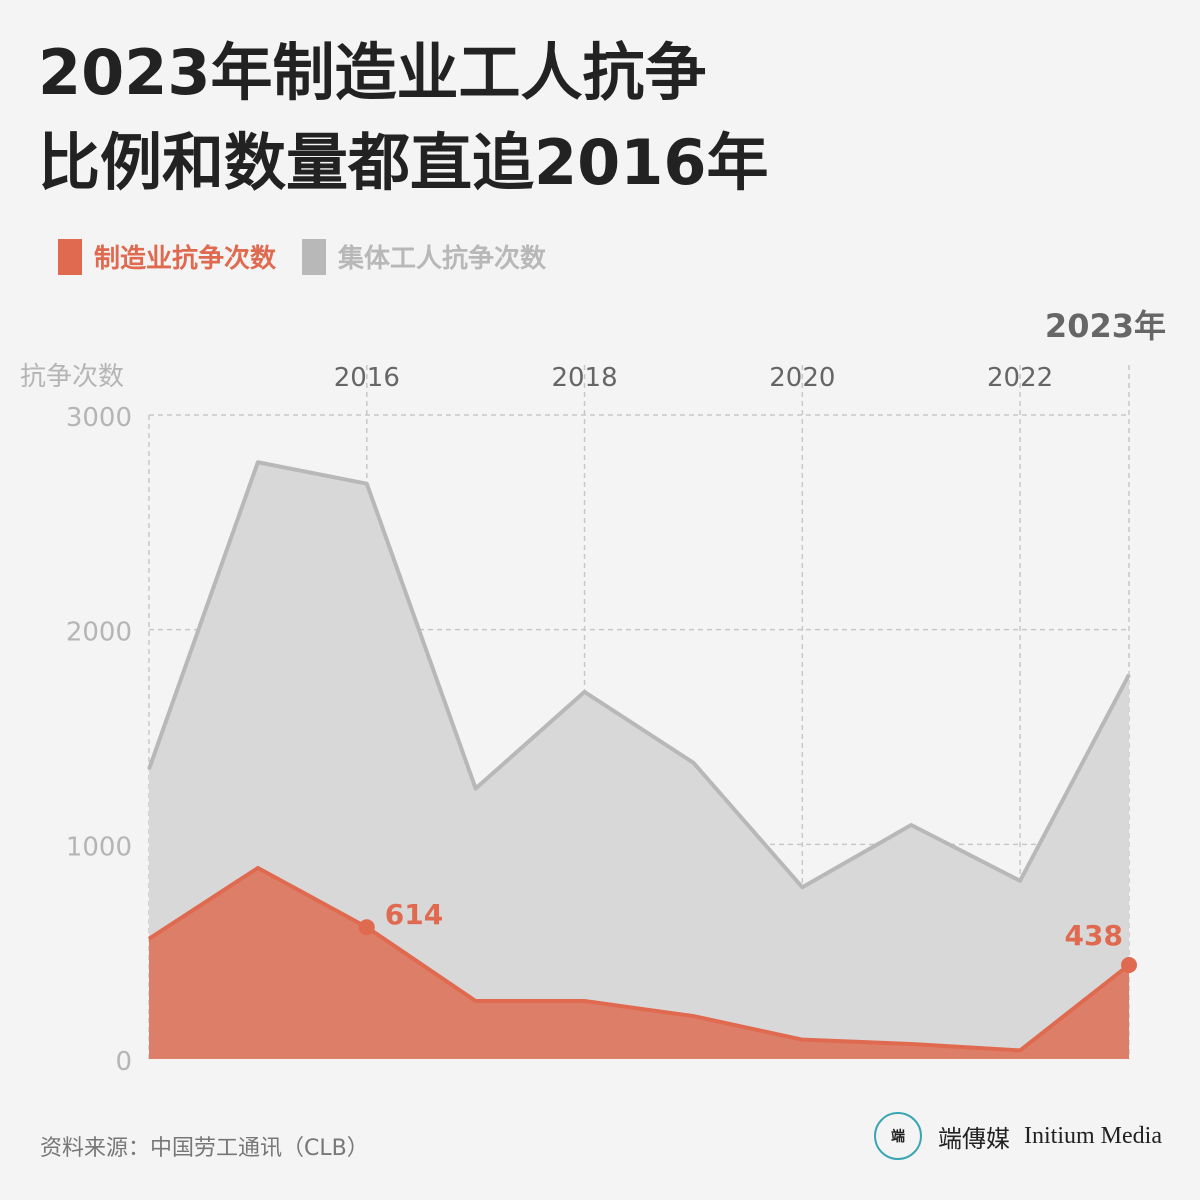 The height and width of the screenshot is (1200, 1200). What do you see at coordinates (99, 418) in the screenshot?
I see `y-tick-label-3000: 3000` at bounding box center [99, 418].